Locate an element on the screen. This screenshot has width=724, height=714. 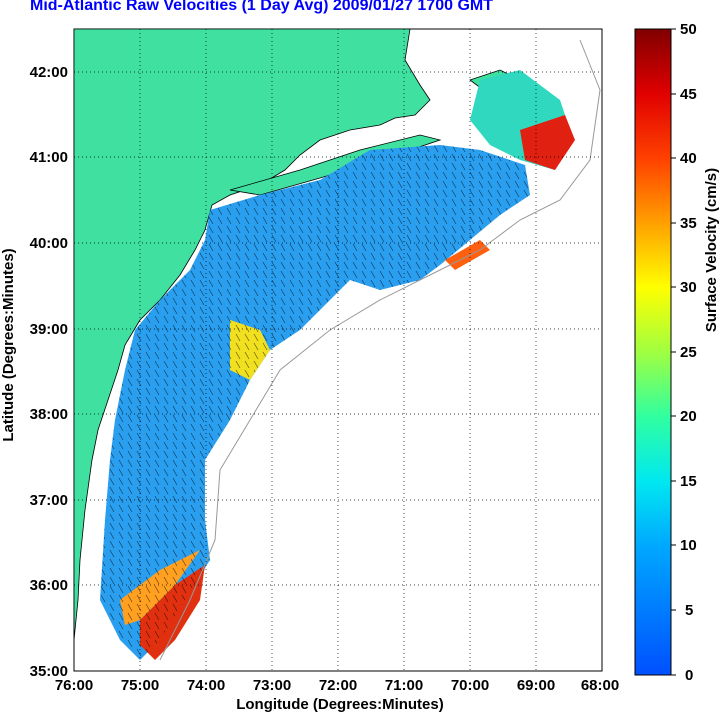
colorbar-tick: 25 is located at coordinates (688, 352).